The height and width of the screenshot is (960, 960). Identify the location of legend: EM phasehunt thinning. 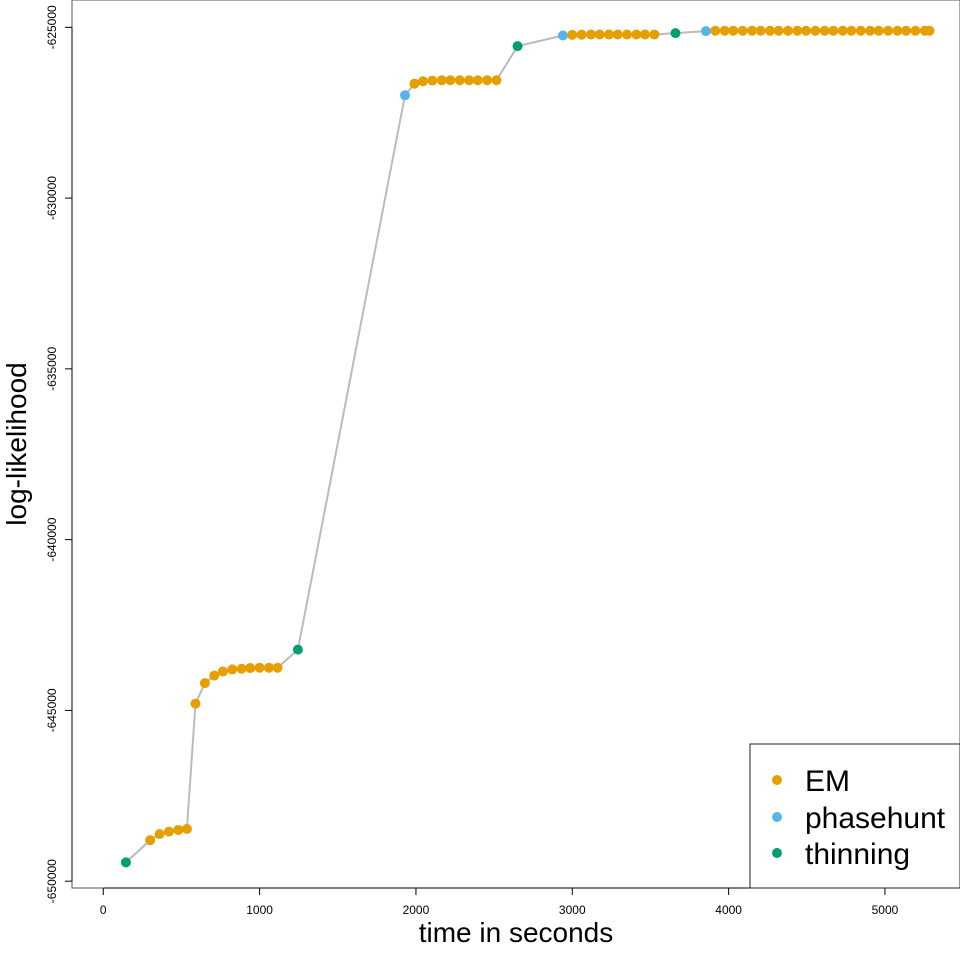
(854, 816).